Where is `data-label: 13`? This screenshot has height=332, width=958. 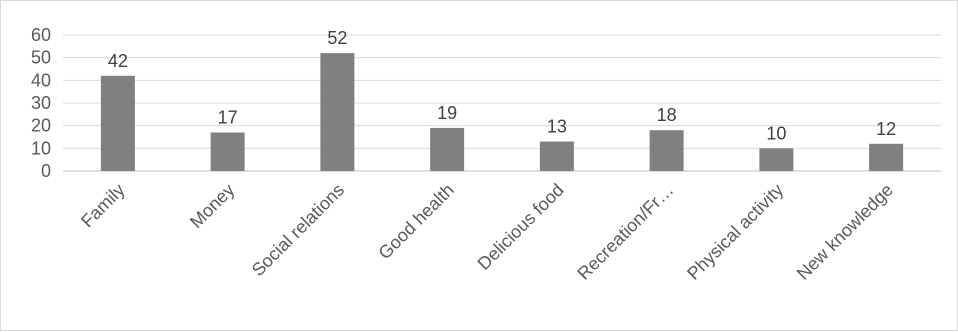
data-label: 13 is located at coordinates (557, 127).